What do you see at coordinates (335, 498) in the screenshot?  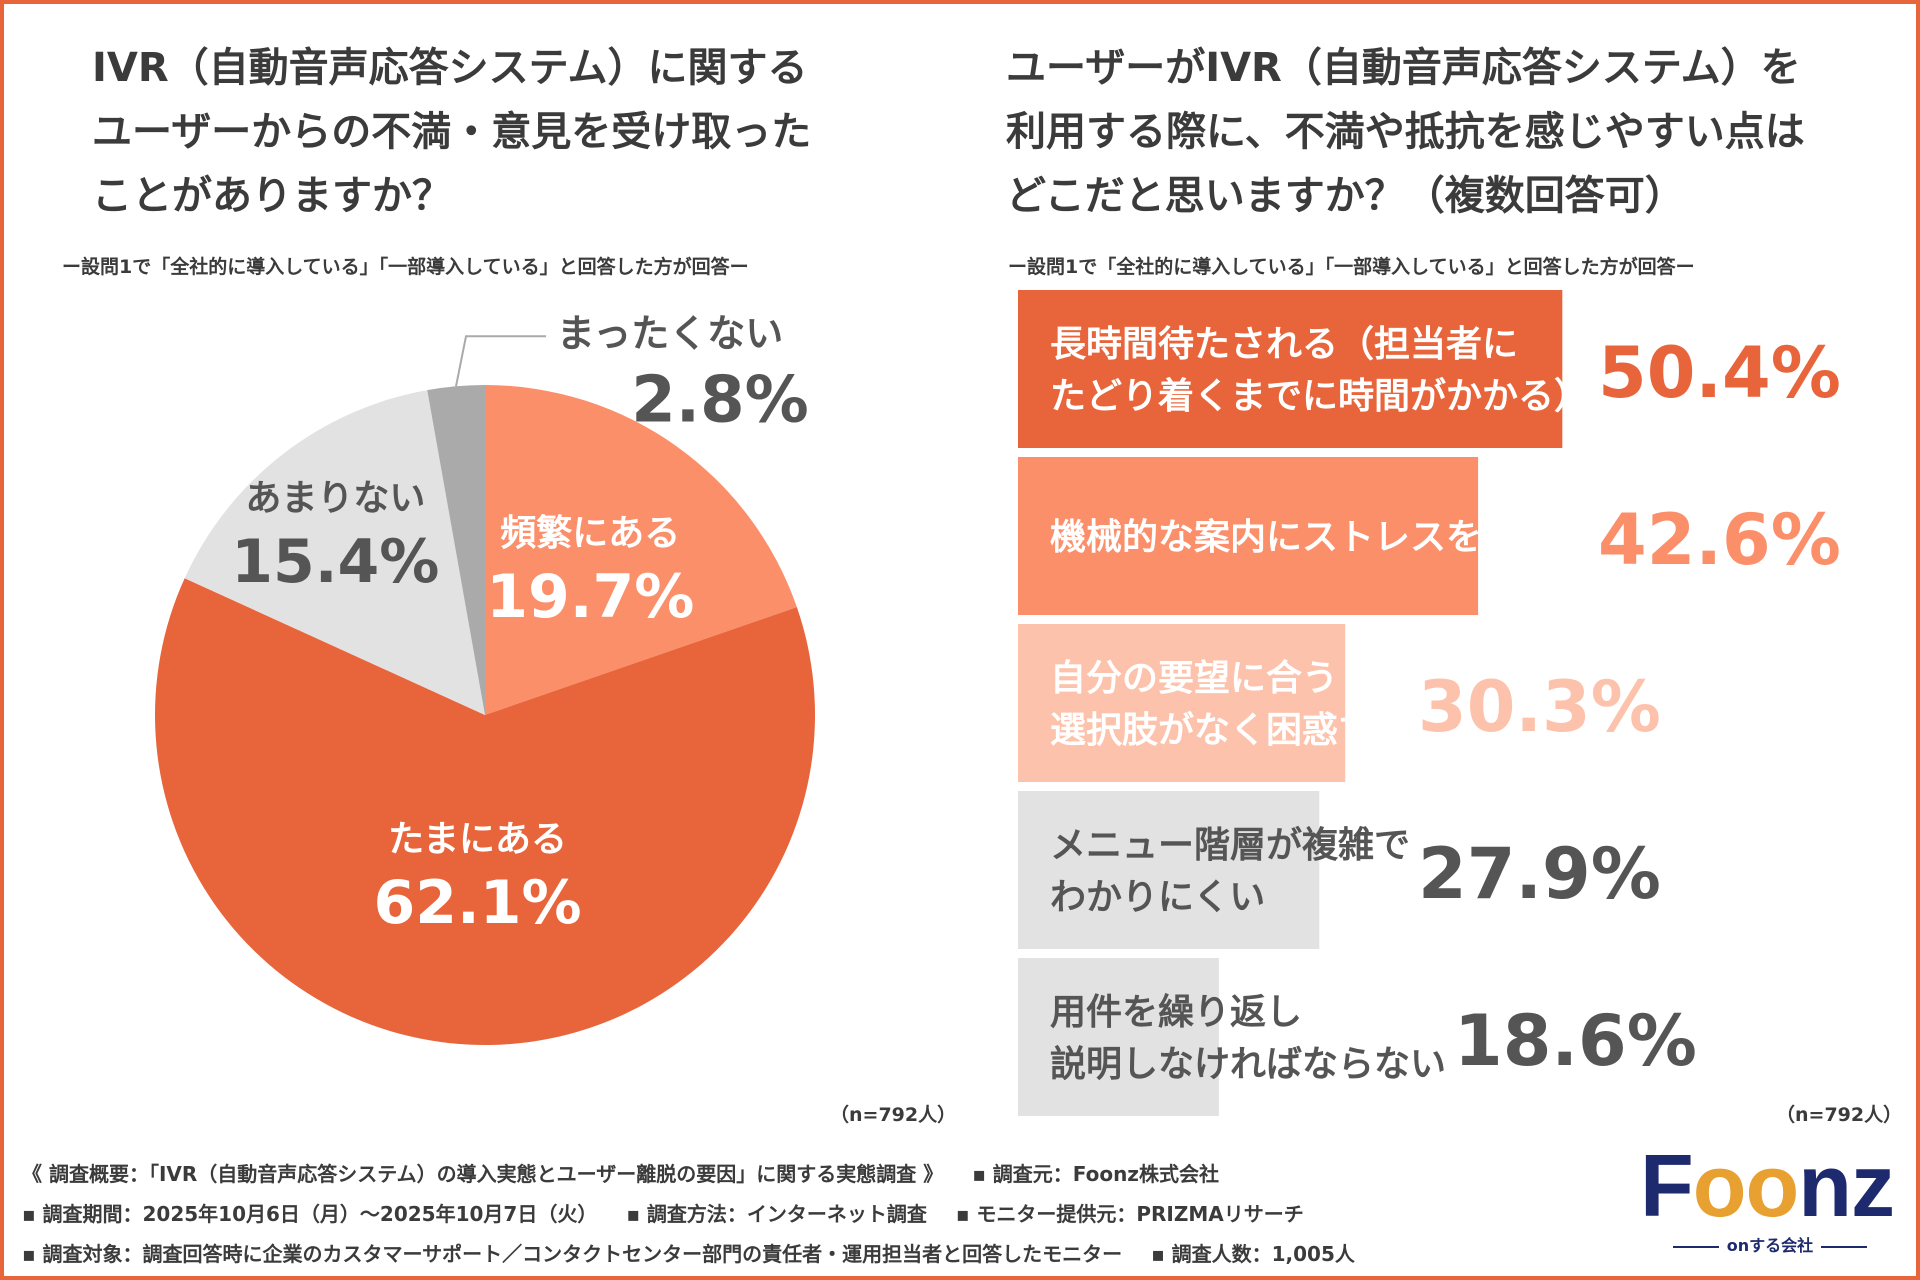 I see `pie-category-label: あまりない` at bounding box center [335, 498].